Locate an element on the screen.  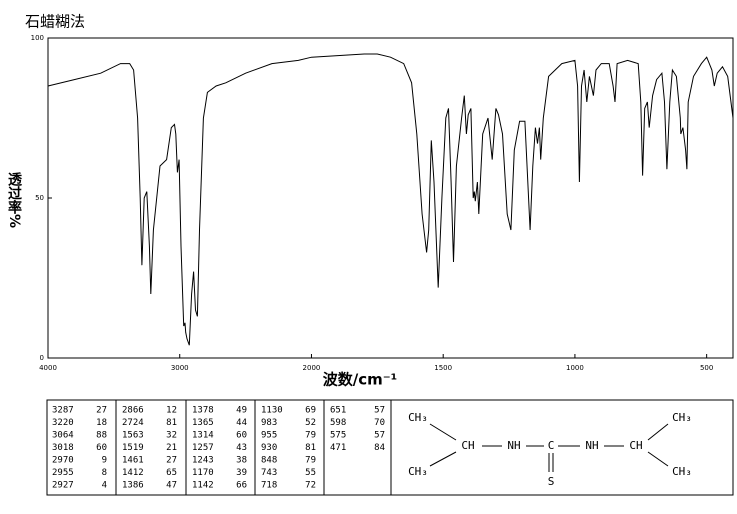
x-tick-label: 500 is located at coordinates (706, 368).